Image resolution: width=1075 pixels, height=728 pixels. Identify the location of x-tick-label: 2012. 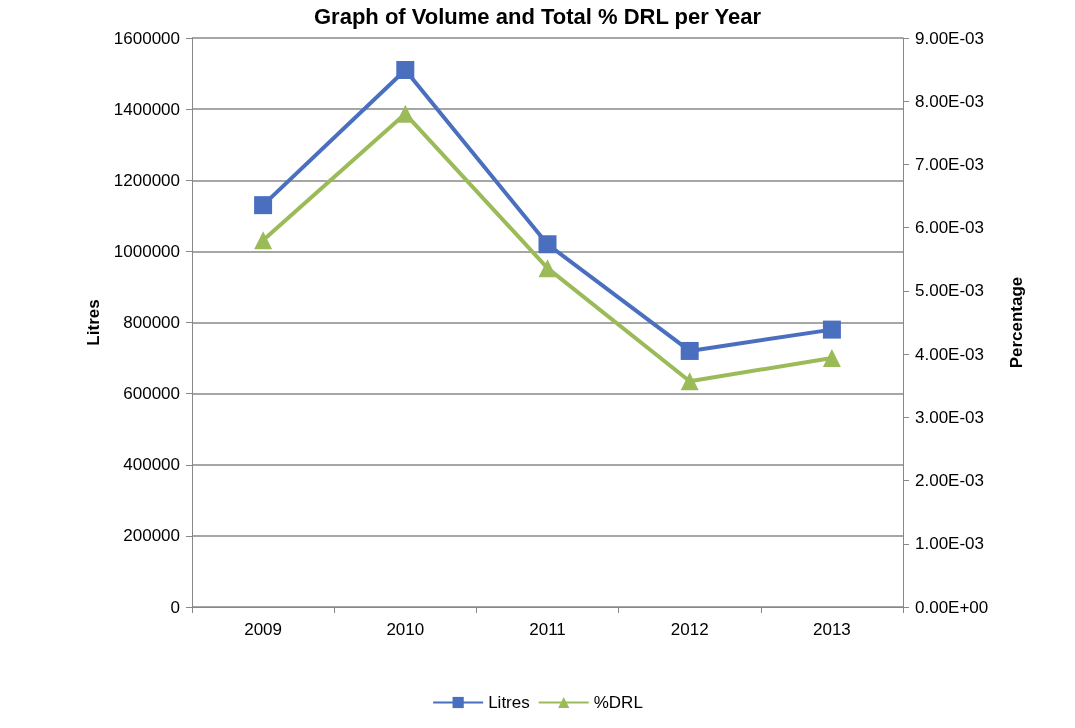
(689, 629).